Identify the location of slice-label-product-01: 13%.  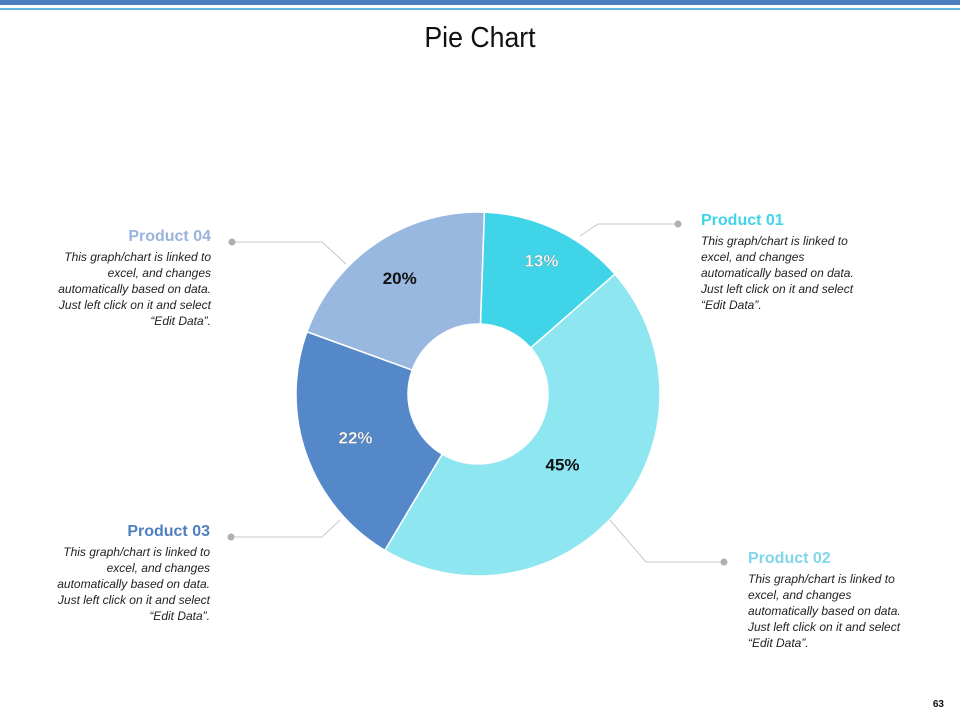
(541, 260).